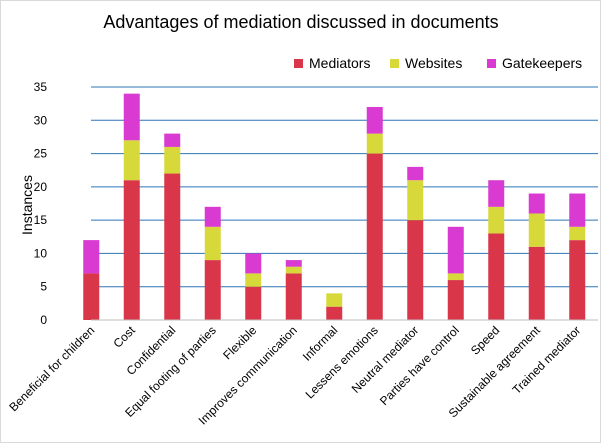 This screenshot has height=443, width=601. I want to click on y-tick-label-10: 10, so click(41, 253).